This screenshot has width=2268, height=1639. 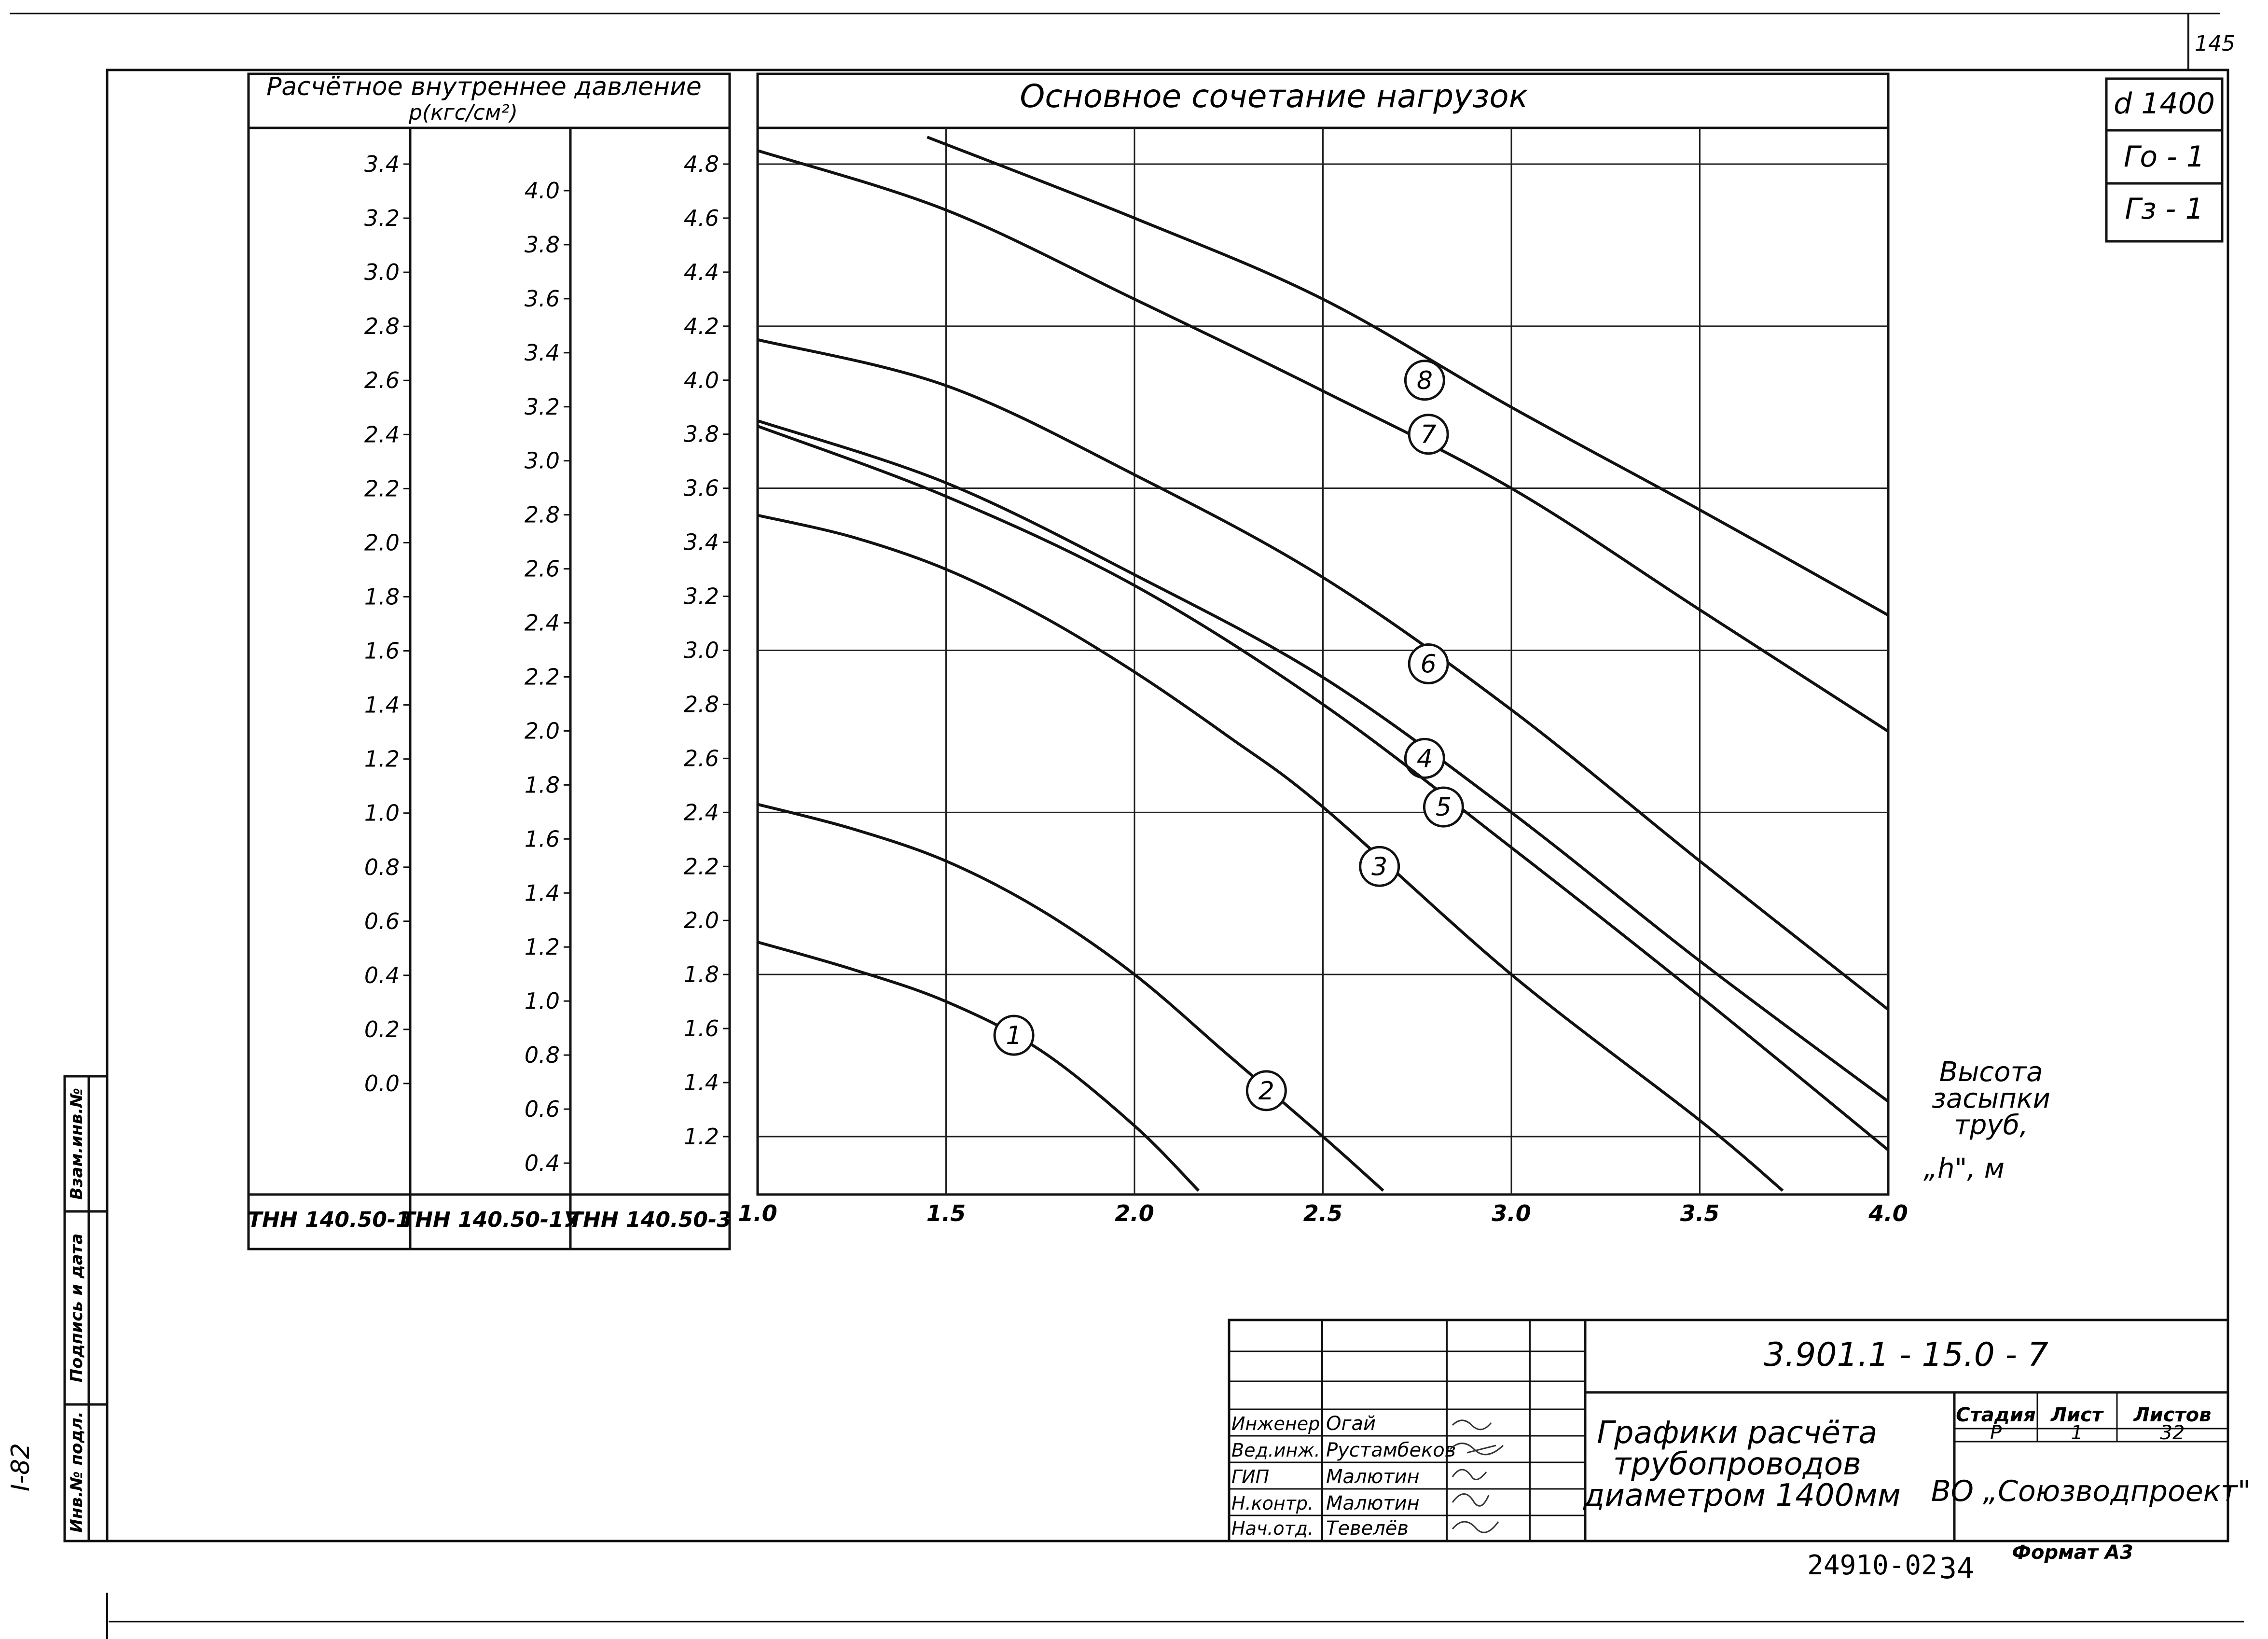 What do you see at coordinates (2164, 104) in the screenshot?
I see `corner-mark-diameter: d 1400` at bounding box center [2164, 104].